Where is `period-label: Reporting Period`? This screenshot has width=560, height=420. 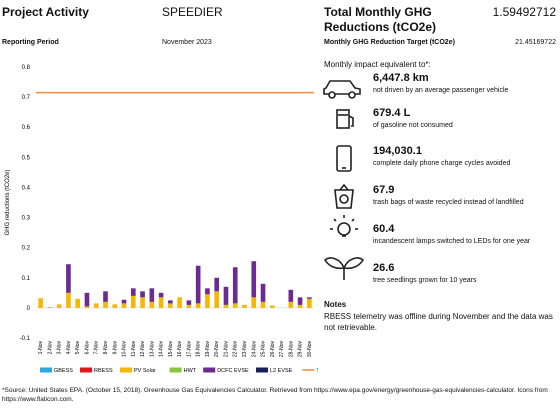 period-label: Reporting Period is located at coordinates (30, 42).